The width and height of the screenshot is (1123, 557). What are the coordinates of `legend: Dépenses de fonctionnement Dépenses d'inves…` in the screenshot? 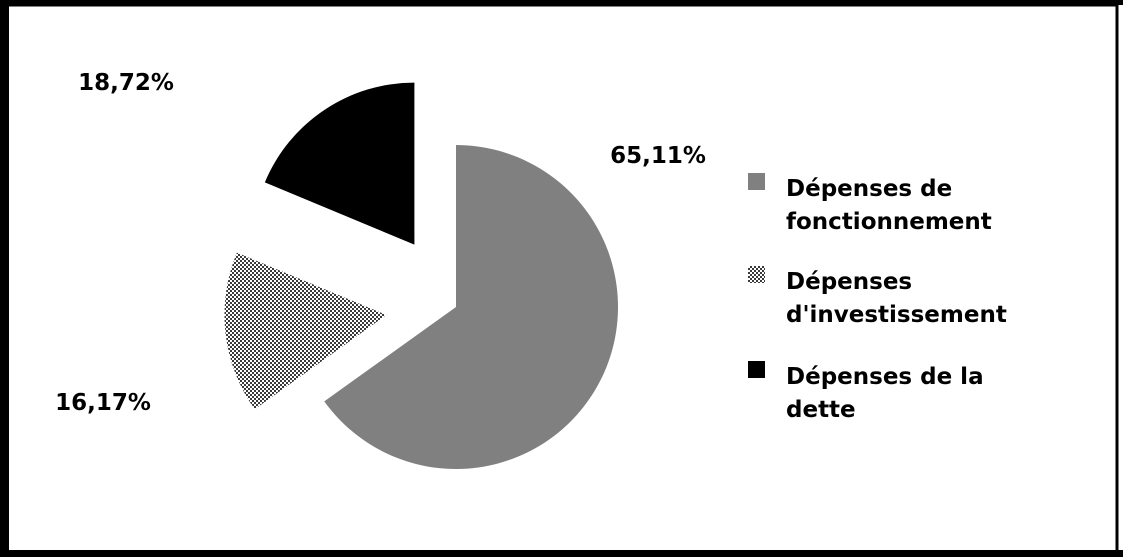 It's located at (877, 298).